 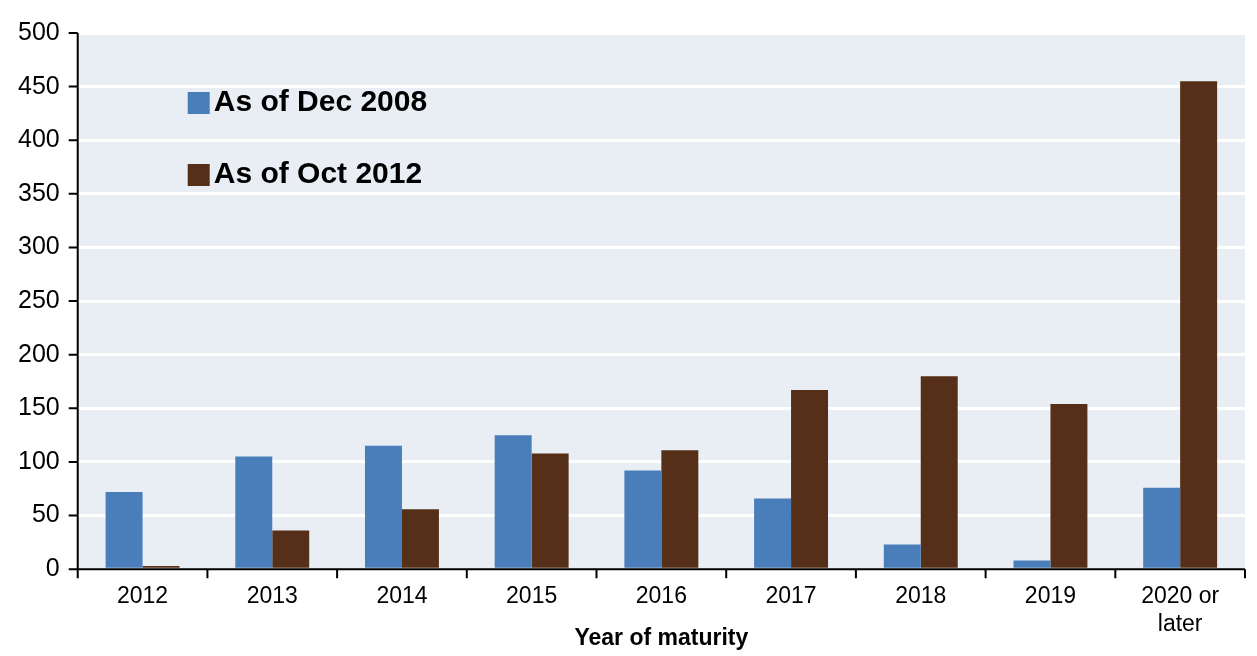 What do you see at coordinates (52, 567) in the screenshot?
I see `y-tick-label: 0` at bounding box center [52, 567].